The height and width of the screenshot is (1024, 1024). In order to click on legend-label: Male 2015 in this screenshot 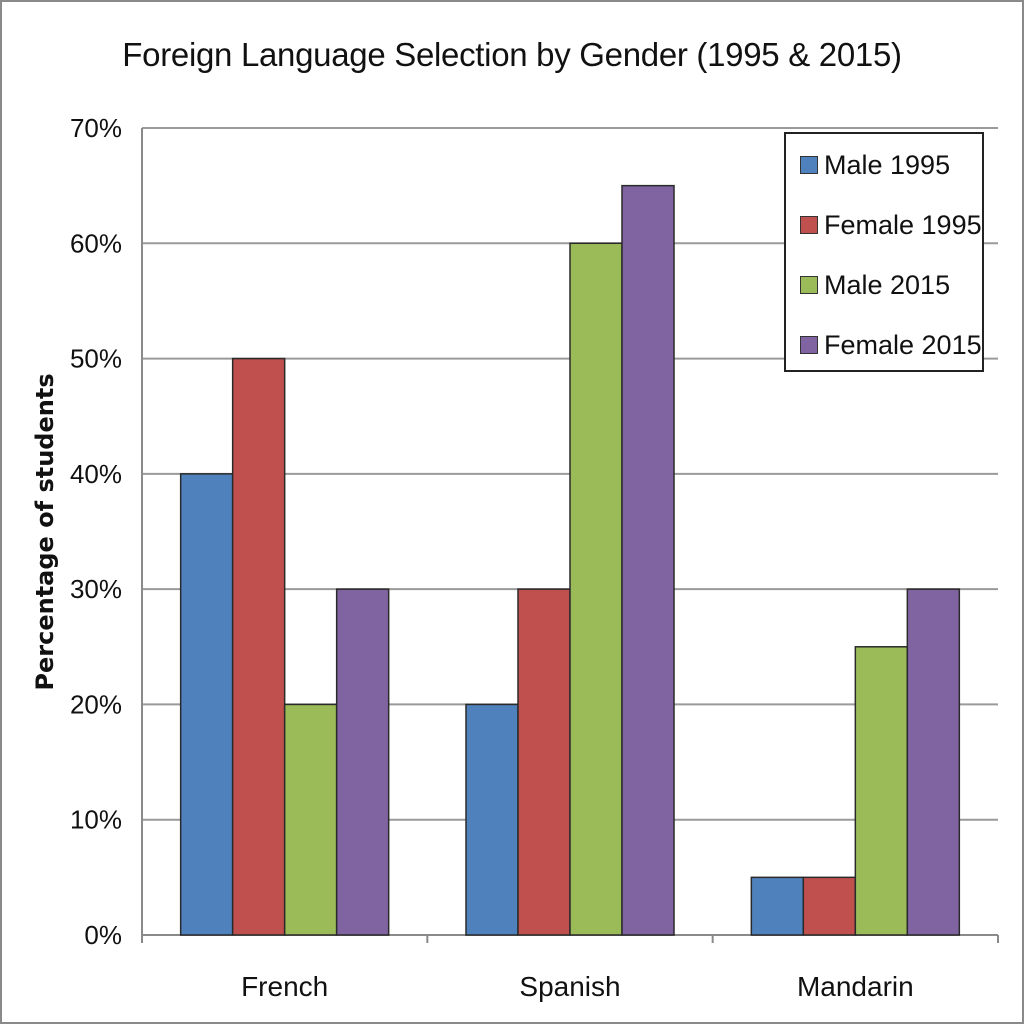, I will do `click(887, 284)`.